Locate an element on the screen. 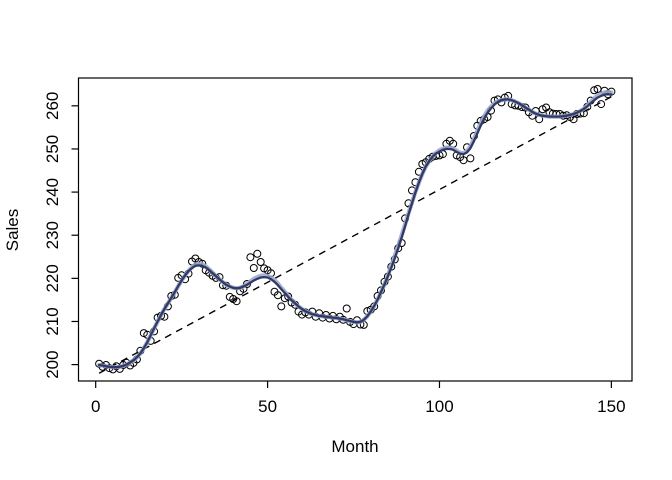 This screenshot has height=480, width=672. x-axis-title: Month is located at coordinates (354, 446).